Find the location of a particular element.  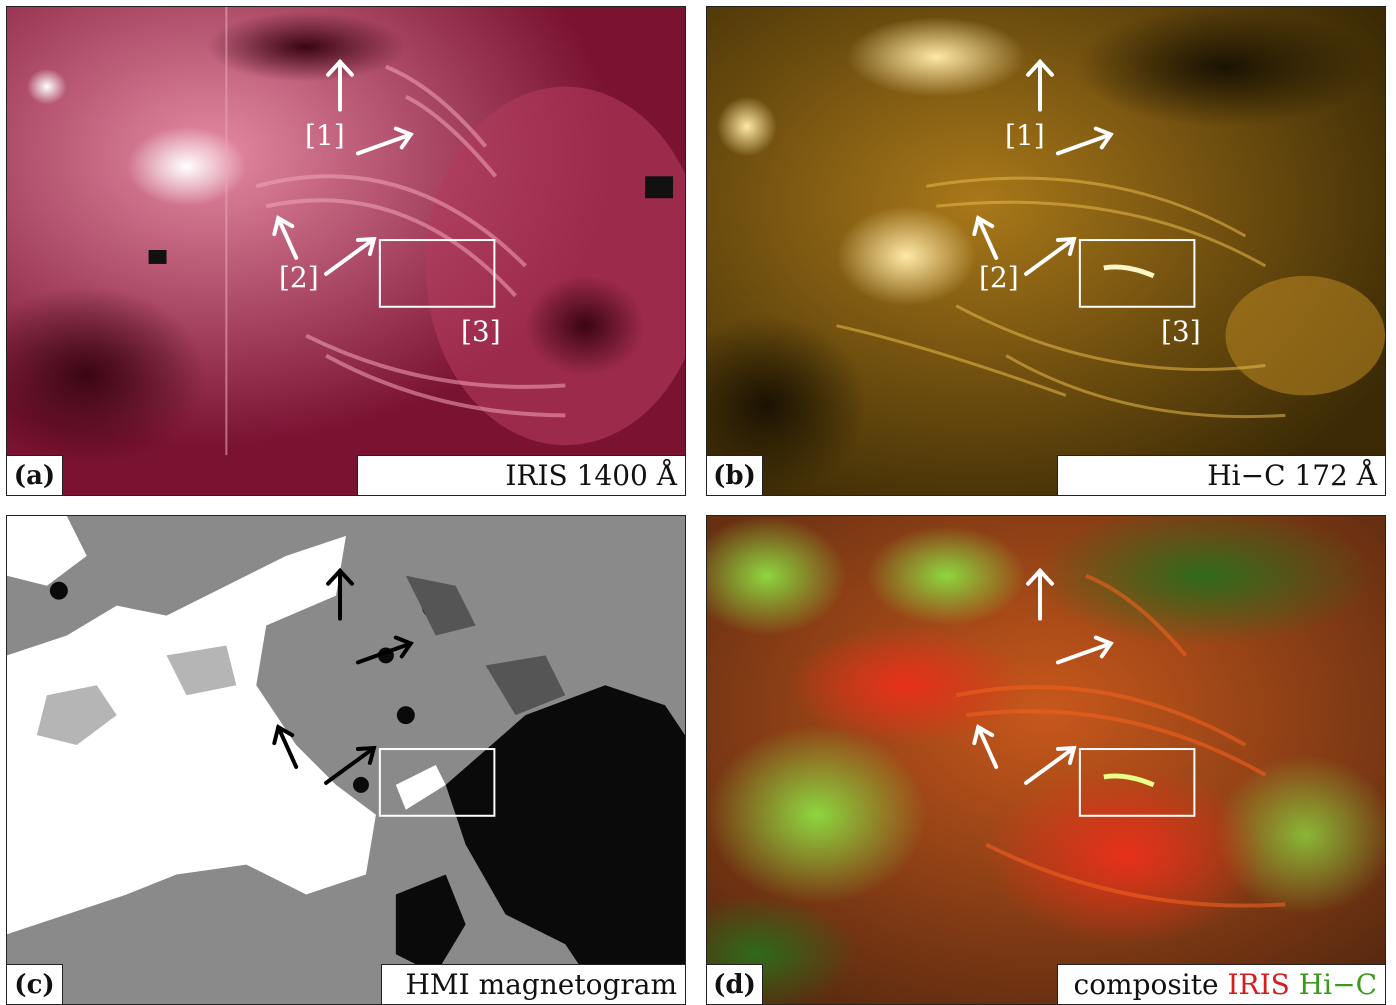

panel-caption: composite IRIS Hi−C is located at coordinates (1221, 984).